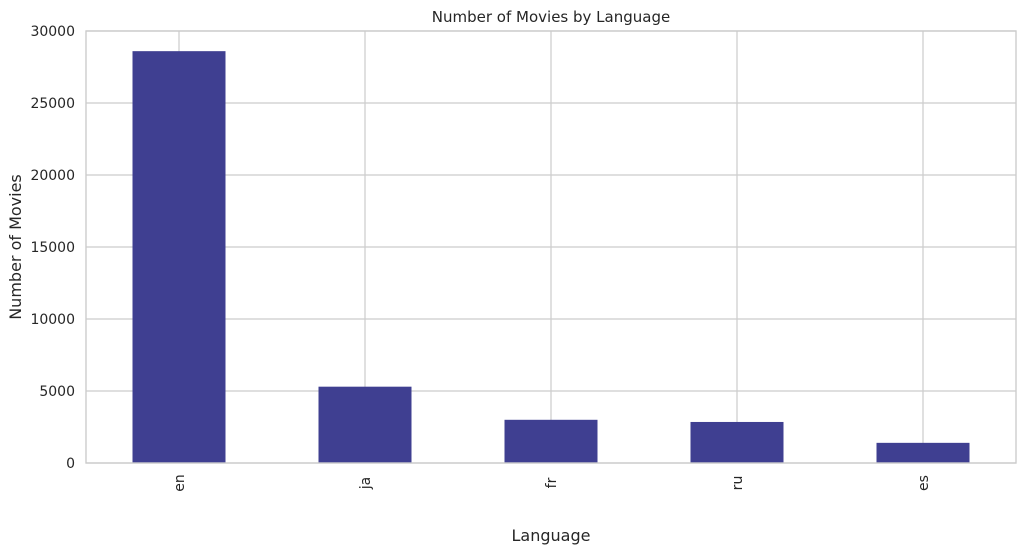 Image resolution: width=1026 pixels, height=553 pixels. Describe the element at coordinates (52, 32) in the screenshot. I see `y-tick-label: 30000` at that location.